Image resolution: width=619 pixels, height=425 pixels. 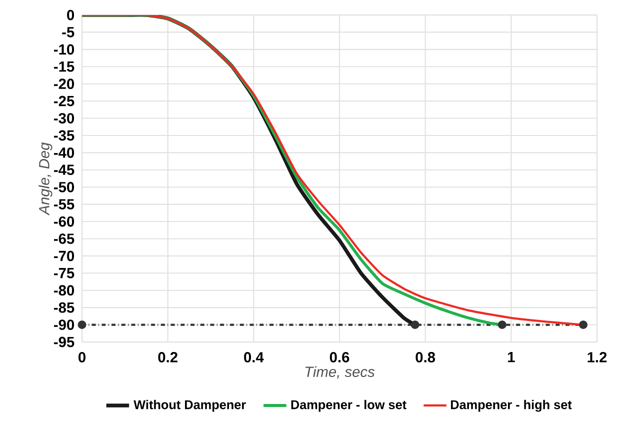 I want to click on y-tick-label: -5, so click(x=68, y=32).